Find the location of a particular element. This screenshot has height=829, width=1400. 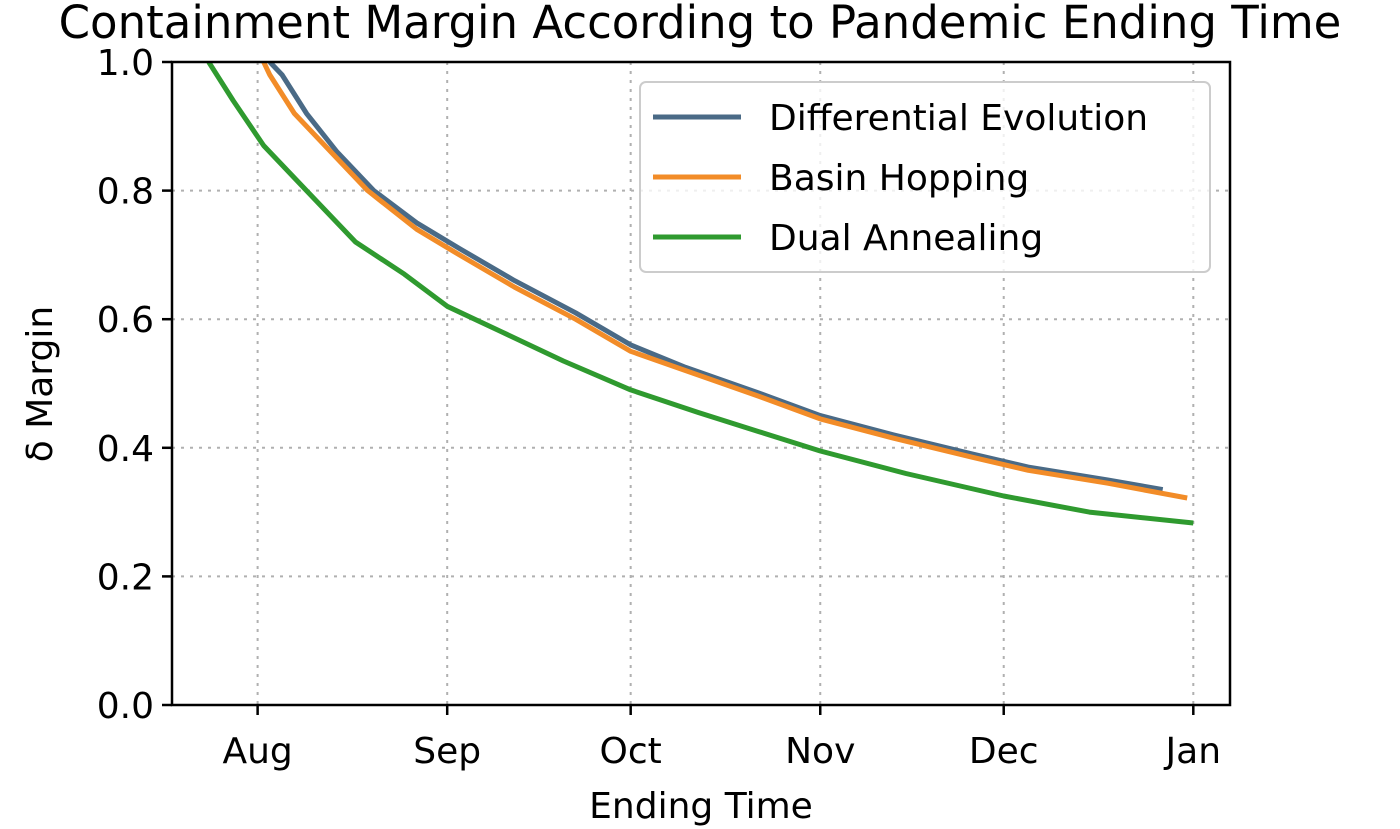

x-tick-label: Nov is located at coordinates (820, 751).